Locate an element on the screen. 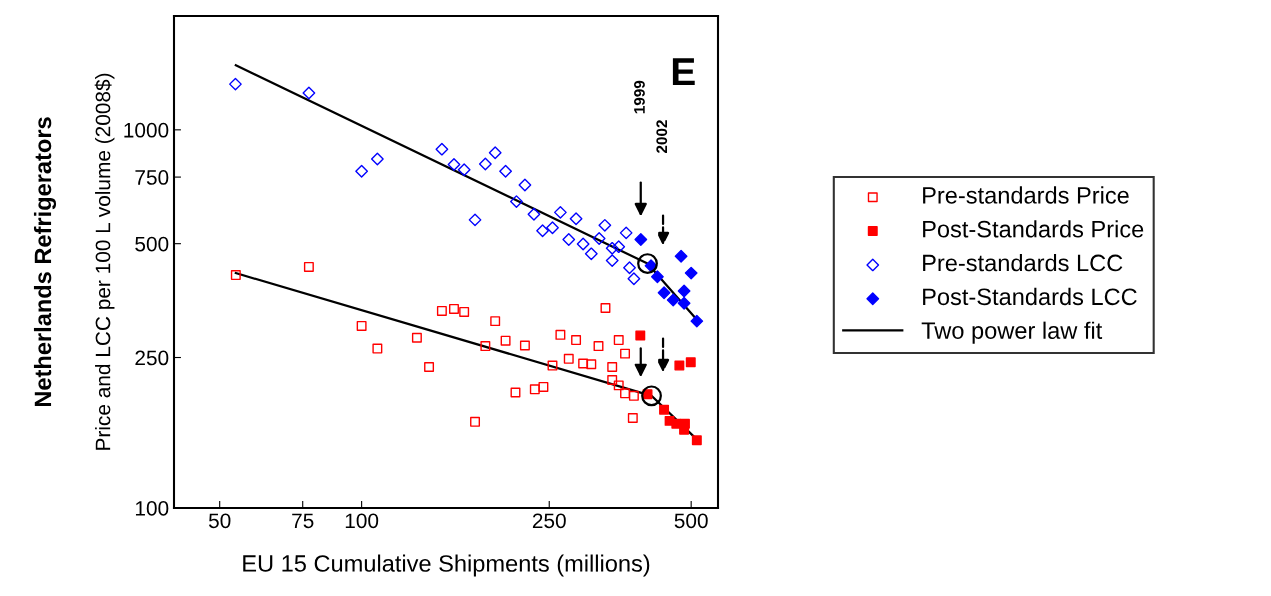 Image resolution: width=1271 pixels, height=596 pixels. legend-label: Post-Standards LCC is located at coordinates (1030, 296).